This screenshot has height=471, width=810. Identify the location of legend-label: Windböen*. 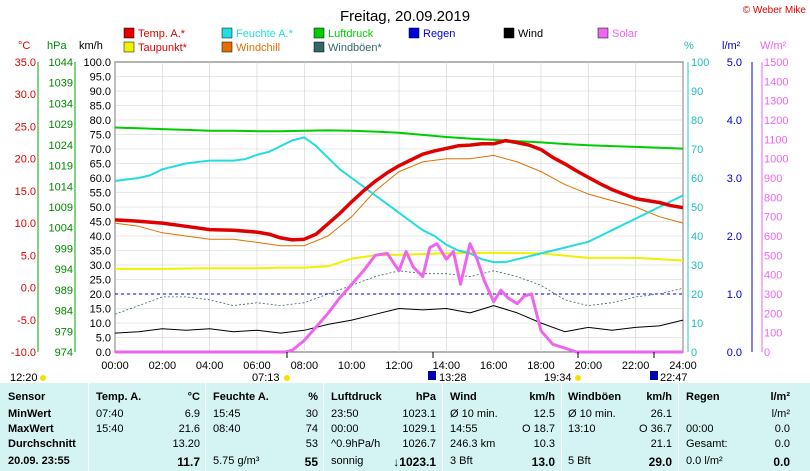
(355, 48).